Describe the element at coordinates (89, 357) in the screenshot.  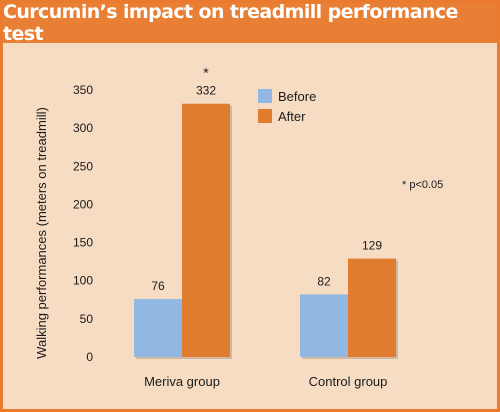
I see `y-tick-label: 0` at that location.